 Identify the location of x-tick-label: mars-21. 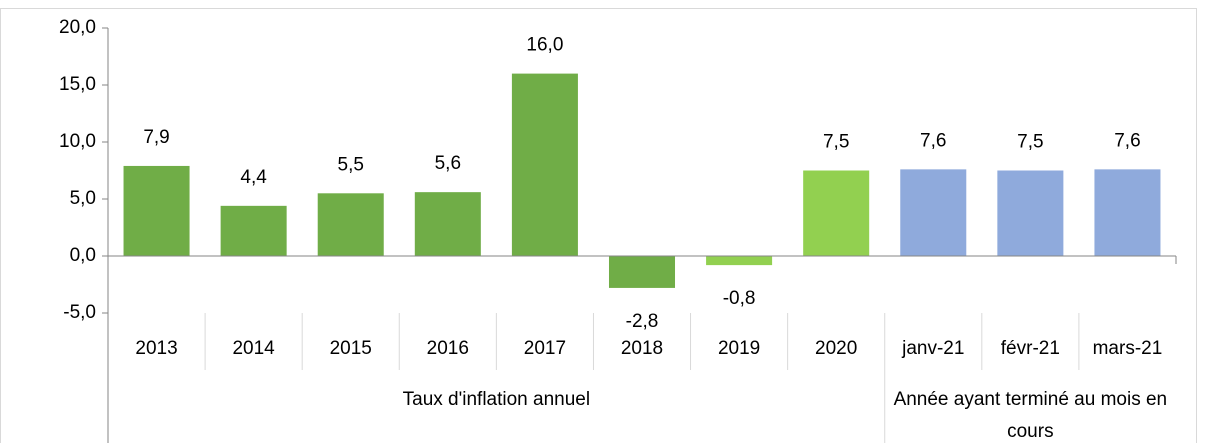
(1128, 348).